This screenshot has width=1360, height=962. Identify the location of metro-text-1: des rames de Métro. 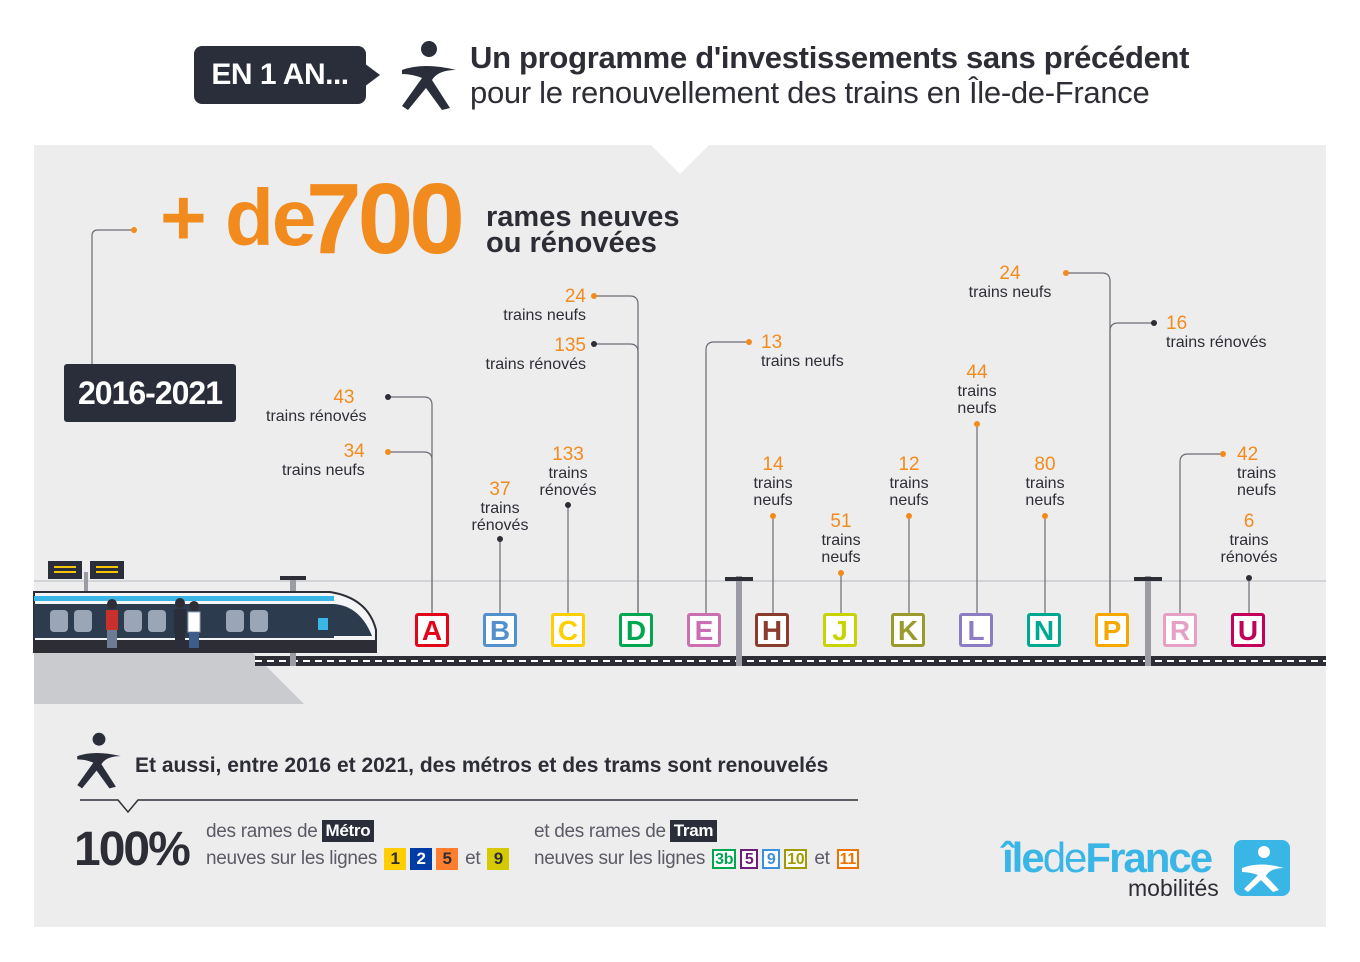
(290, 831).